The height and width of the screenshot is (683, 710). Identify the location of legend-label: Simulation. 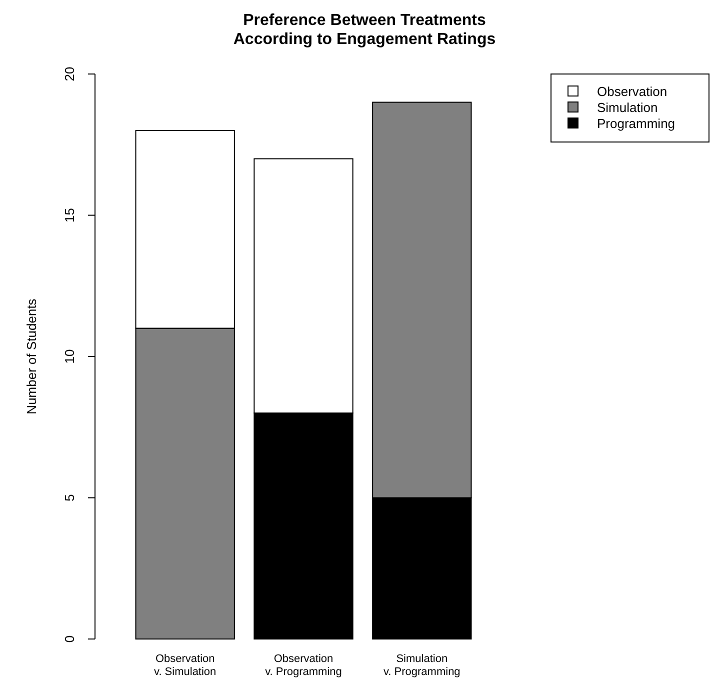
(627, 107).